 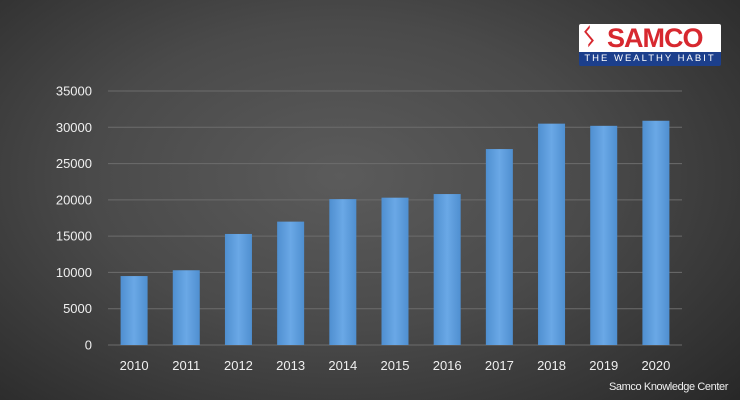 What do you see at coordinates (395, 271) in the screenshot?
I see `bar-2015` at bounding box center [395, 271].